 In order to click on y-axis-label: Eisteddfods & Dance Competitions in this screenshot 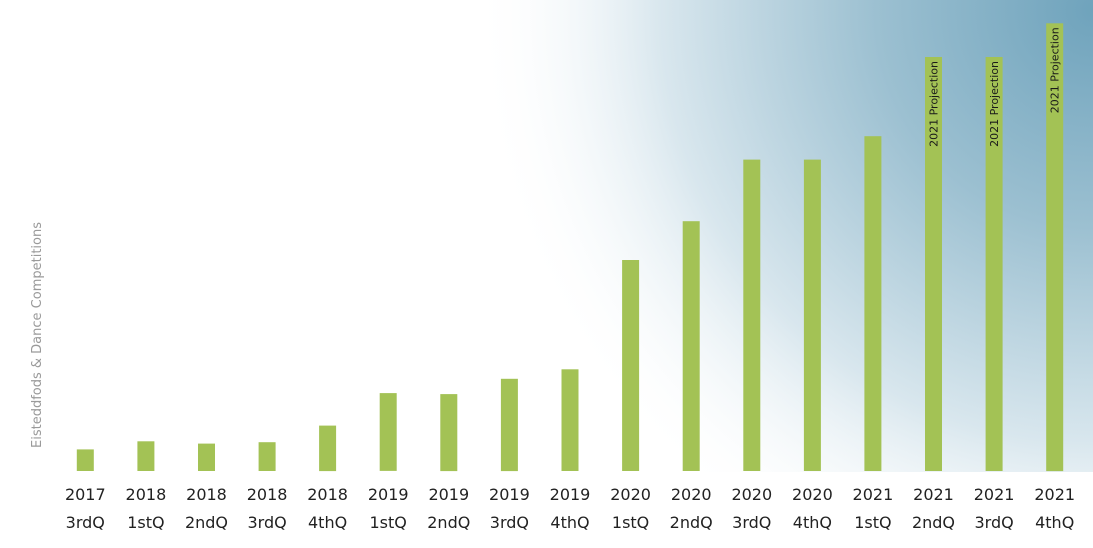, I will do `click(37, 335)`.